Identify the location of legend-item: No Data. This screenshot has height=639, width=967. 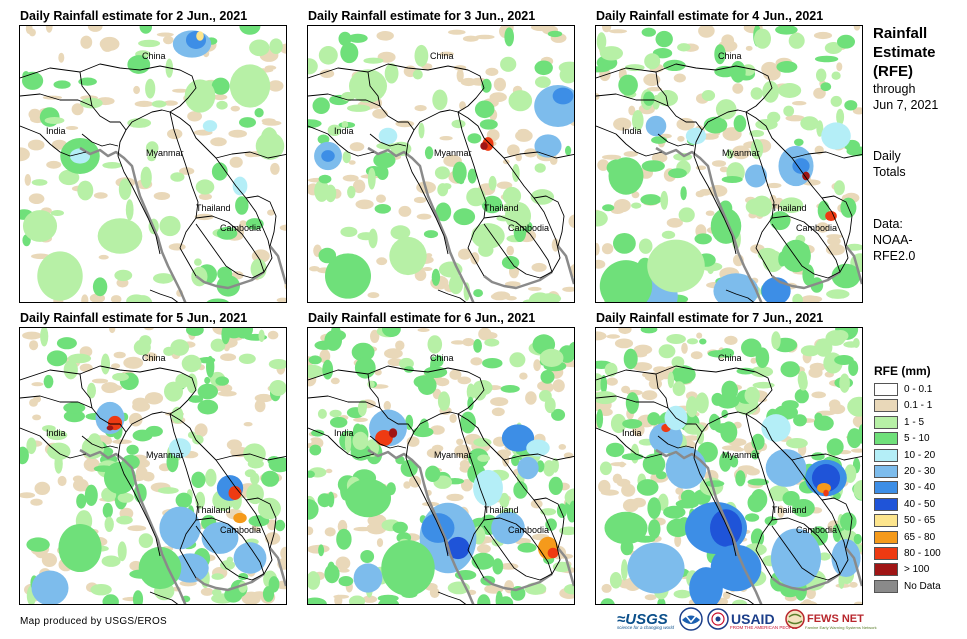
(920, 586).